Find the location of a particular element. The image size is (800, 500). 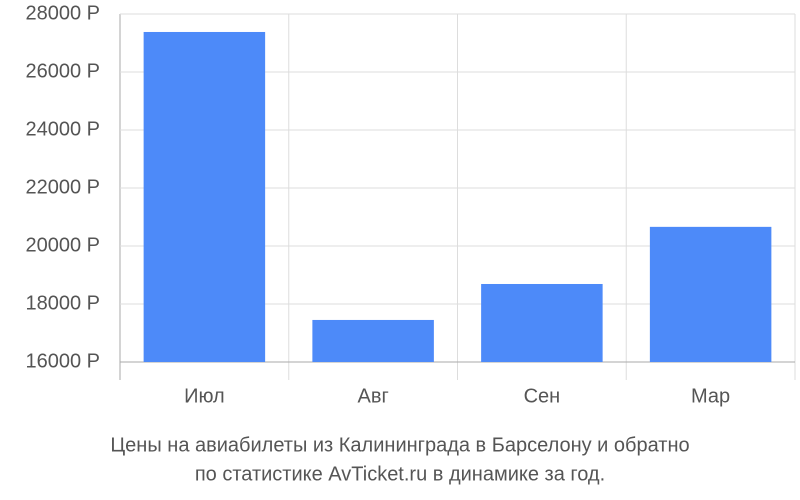

y-tick-label: 28000 Р is located at coordinates (62, 13).